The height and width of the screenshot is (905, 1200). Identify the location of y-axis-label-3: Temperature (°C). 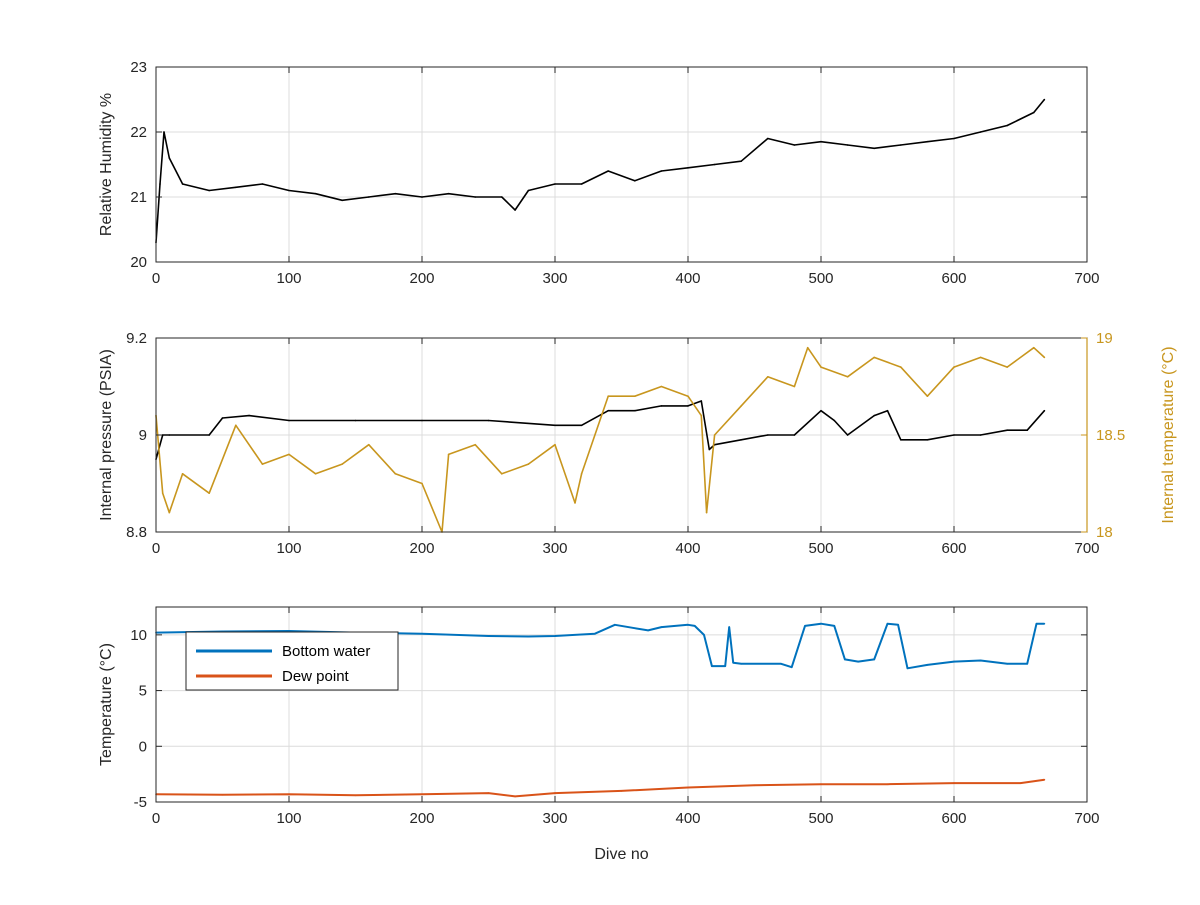
(106, 704).